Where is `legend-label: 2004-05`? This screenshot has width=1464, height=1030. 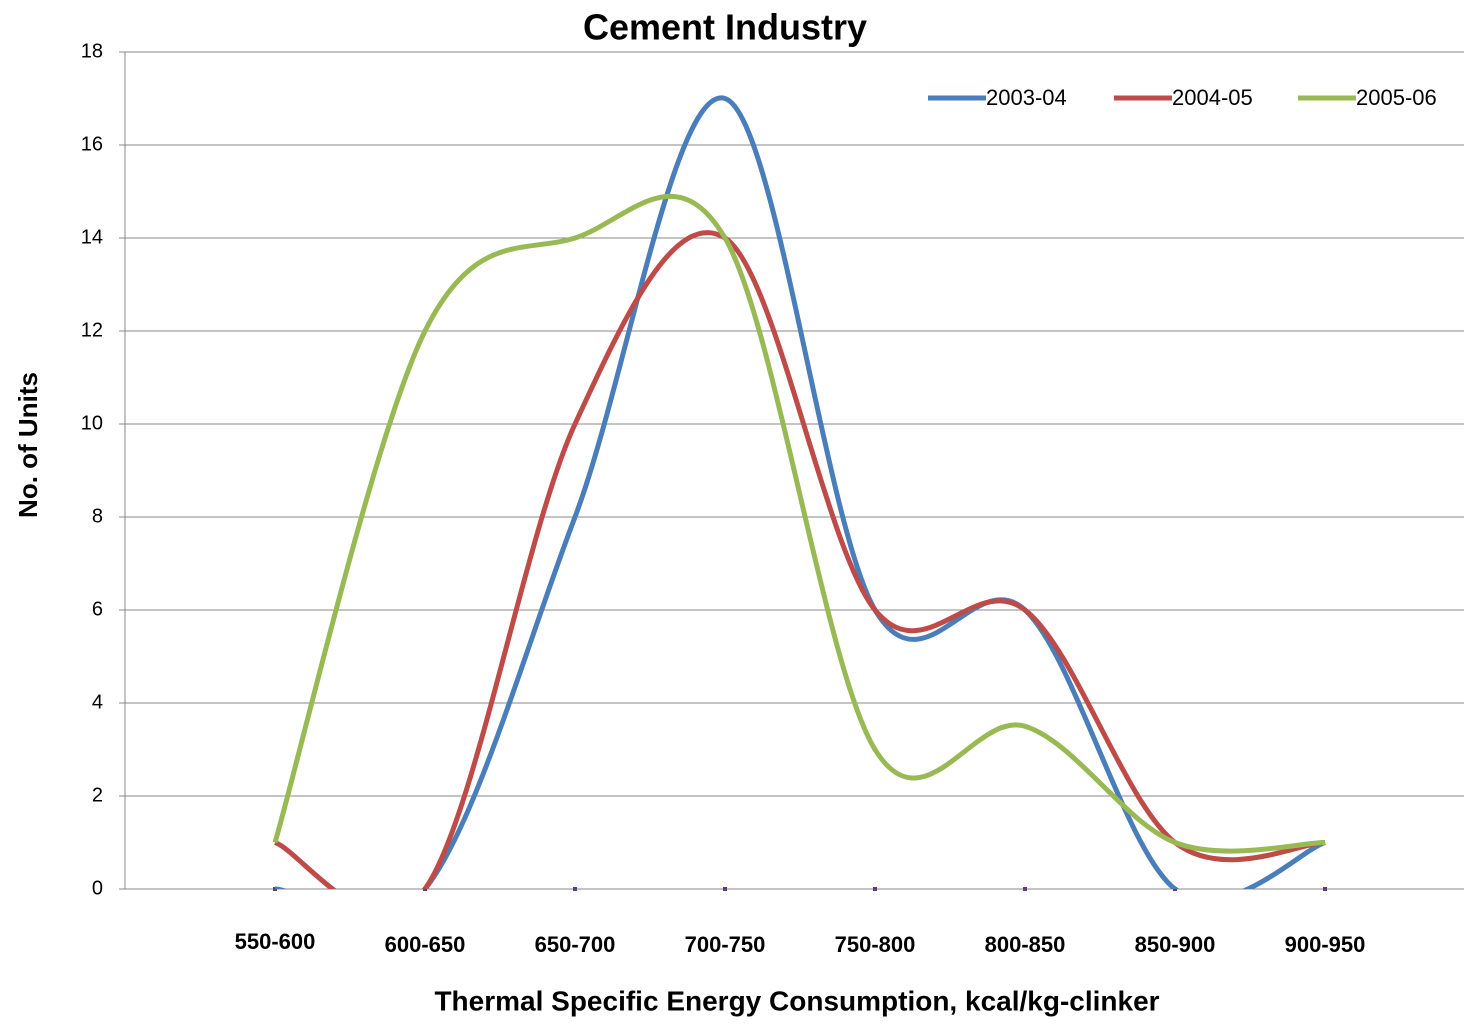 legend-label: 2004-05 is located at coordinates (1212, 97).